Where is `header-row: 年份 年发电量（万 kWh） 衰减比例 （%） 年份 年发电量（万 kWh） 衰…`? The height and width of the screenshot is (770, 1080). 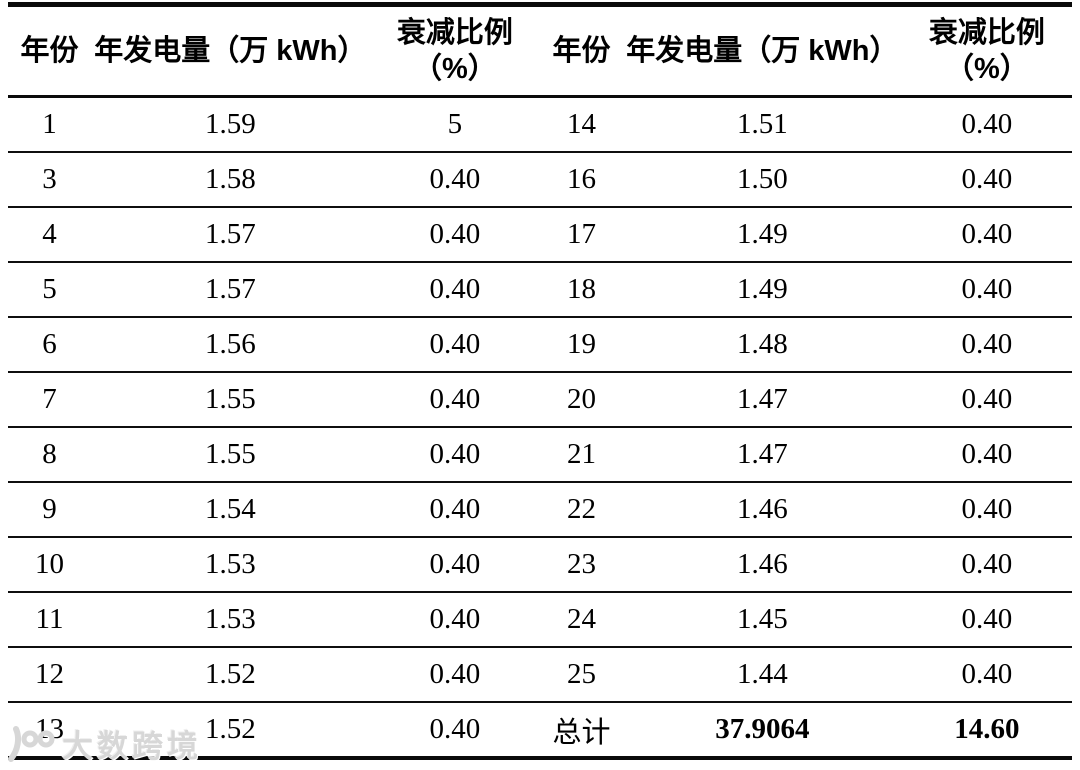 header-row: 年份 年发电量（万 kWh） 衰减比例 （%） 年份 年发电量（万 kWh） 衰… is located at coordinates (540, 51).